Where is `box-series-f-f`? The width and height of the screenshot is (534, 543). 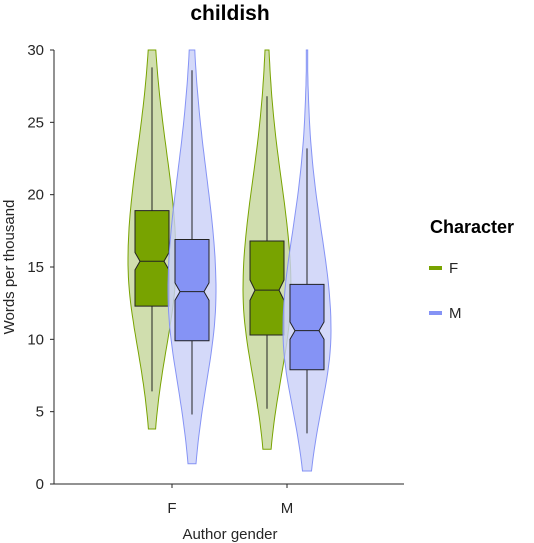 box-series-f-f is located at coordinates (152, 258).